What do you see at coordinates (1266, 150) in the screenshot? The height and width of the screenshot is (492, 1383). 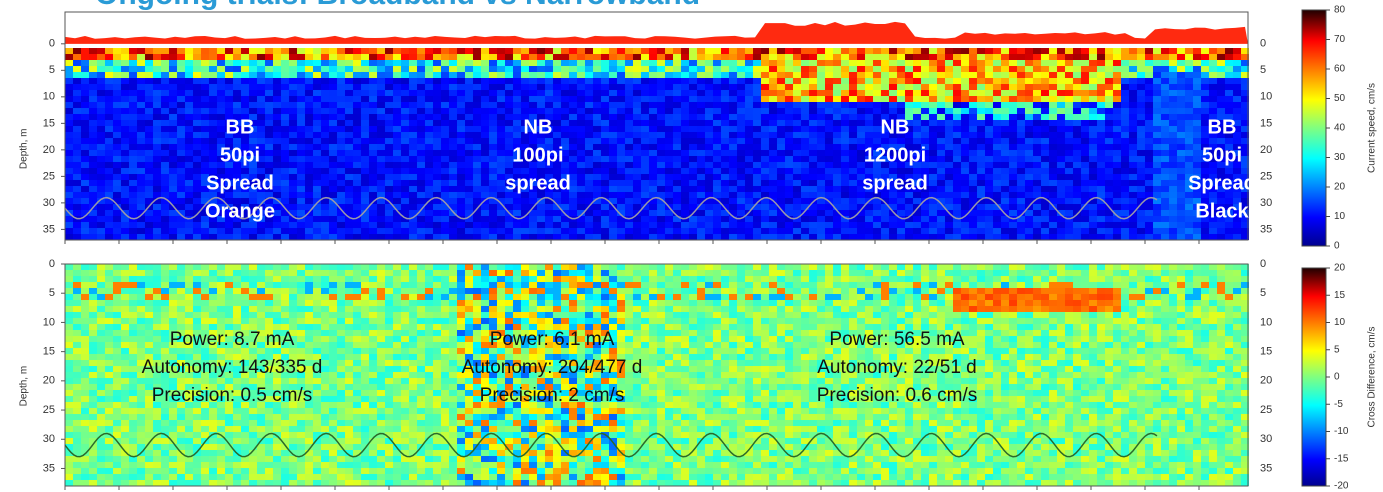 I see `y-tick-label-right: 20` at bounding box center [1266, 150].